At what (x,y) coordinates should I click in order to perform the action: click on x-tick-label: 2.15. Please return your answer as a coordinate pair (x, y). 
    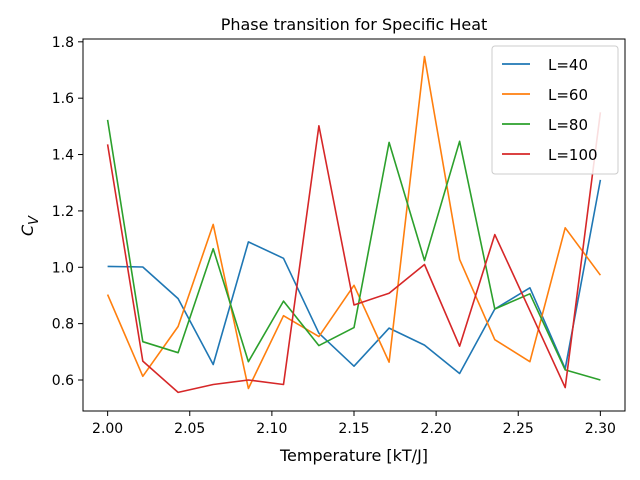
    Looking at the image, I should click on (353, 429).